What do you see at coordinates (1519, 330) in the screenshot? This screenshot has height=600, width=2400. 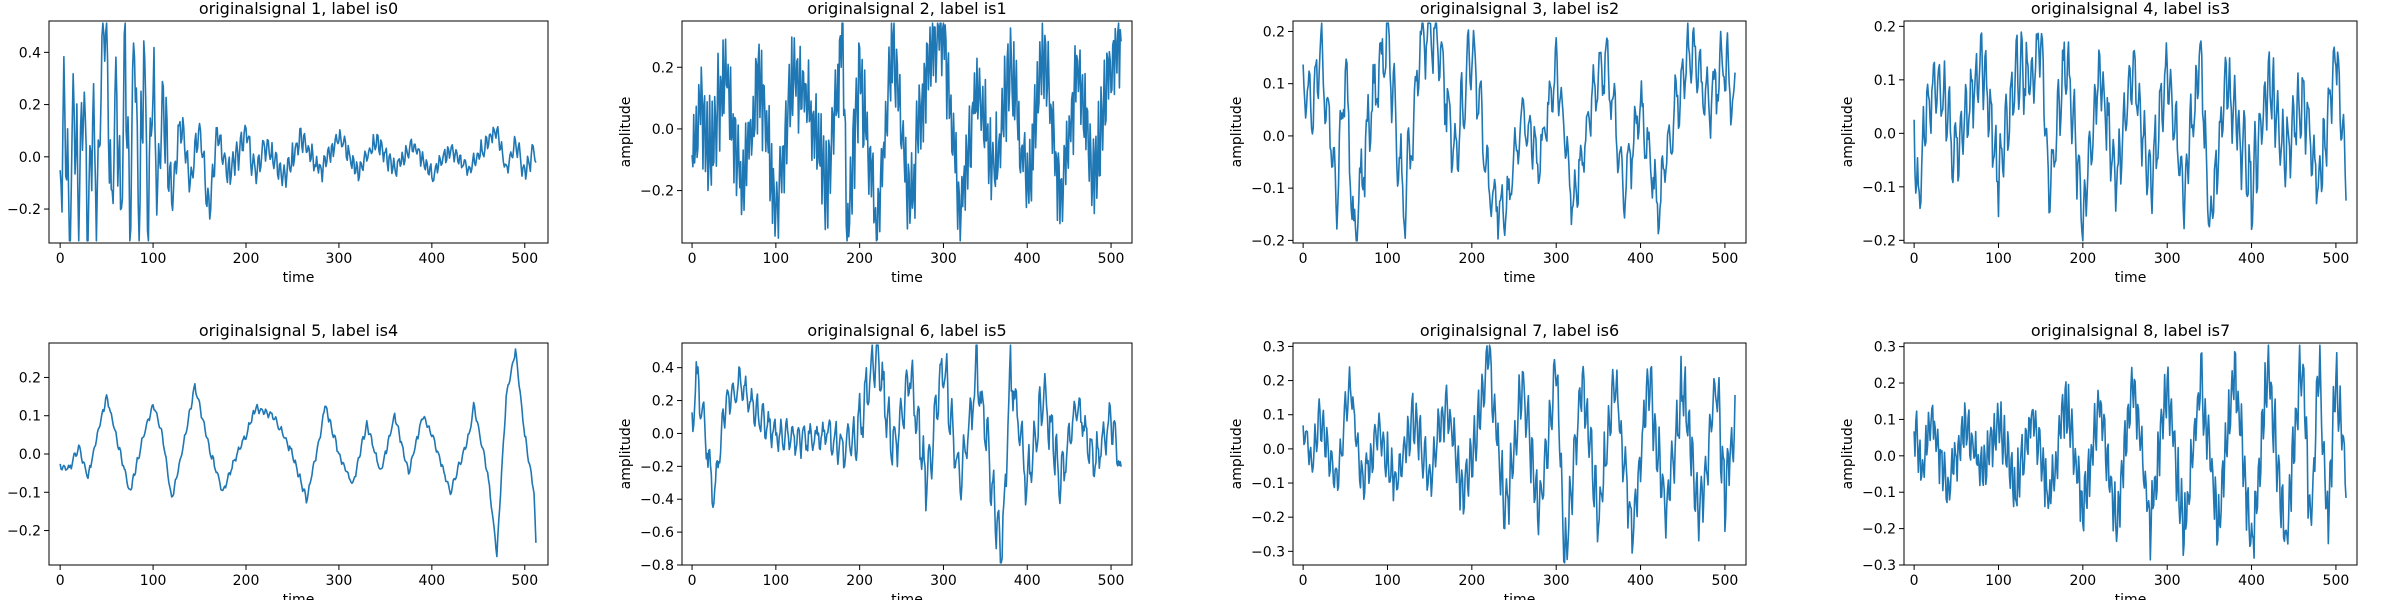 I see `chart-title: originalsignal 7, label is6` at bounding box center [1519, 330].